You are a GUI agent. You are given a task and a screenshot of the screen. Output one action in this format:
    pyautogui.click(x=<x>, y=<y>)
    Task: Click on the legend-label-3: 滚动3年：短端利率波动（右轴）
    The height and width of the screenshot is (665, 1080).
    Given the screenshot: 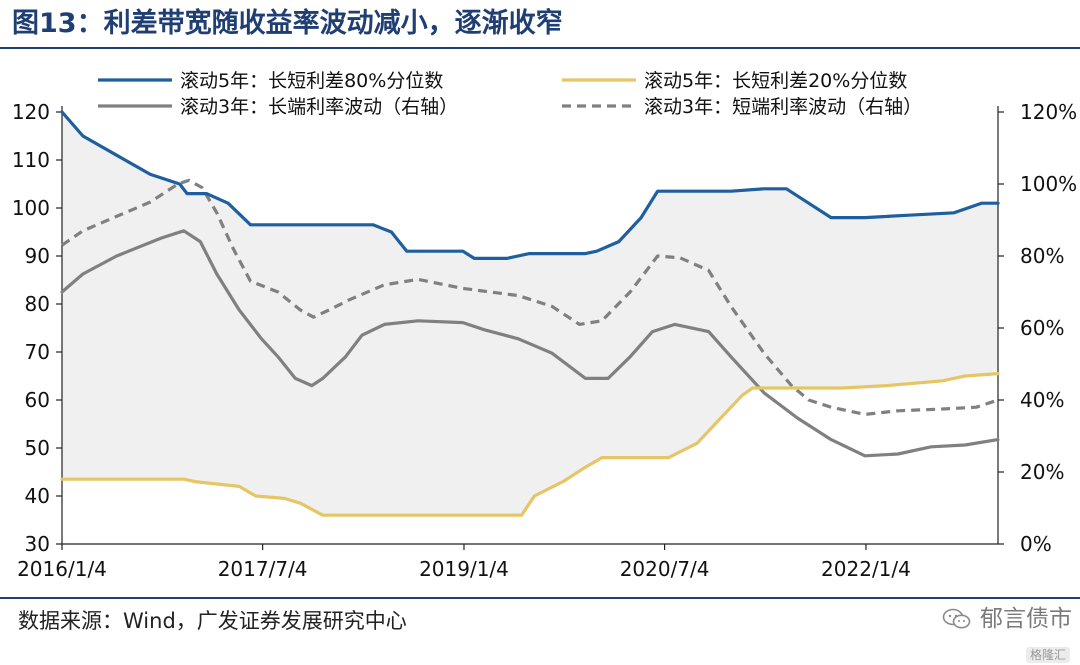 What is the action you would take?
    pyautogui.click(x=783, y=107)
    